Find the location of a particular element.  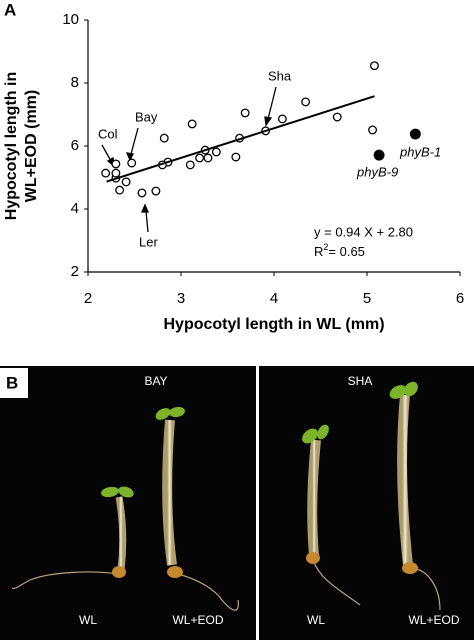

x-tick-label: 2 is located at coordinates (88, 298).